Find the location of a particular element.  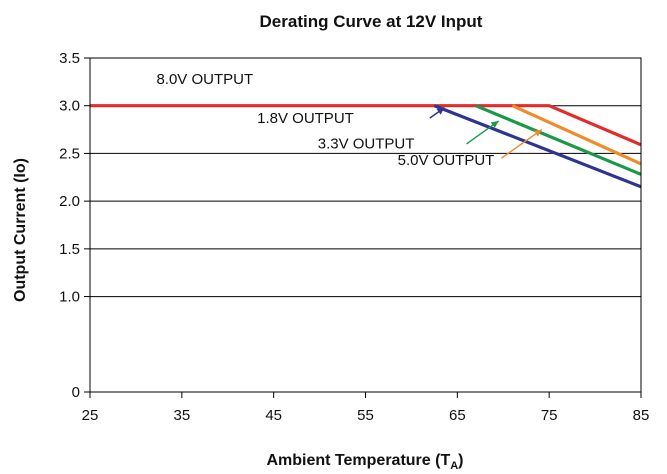

series-line-1-8v-output is located at coordinates (537, 146).